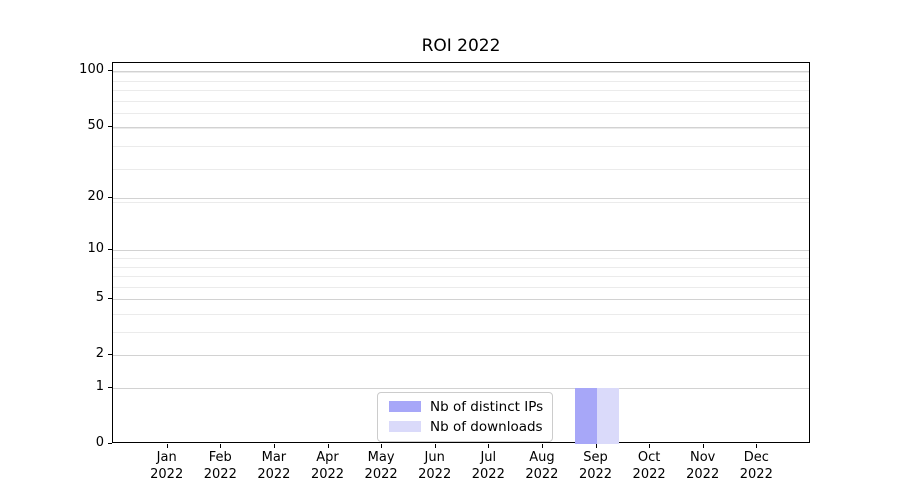  What do you see at coordinates (95, 125) in the screenshot?
I see `y-tick-label: 50` at bounding box center [95, 125].